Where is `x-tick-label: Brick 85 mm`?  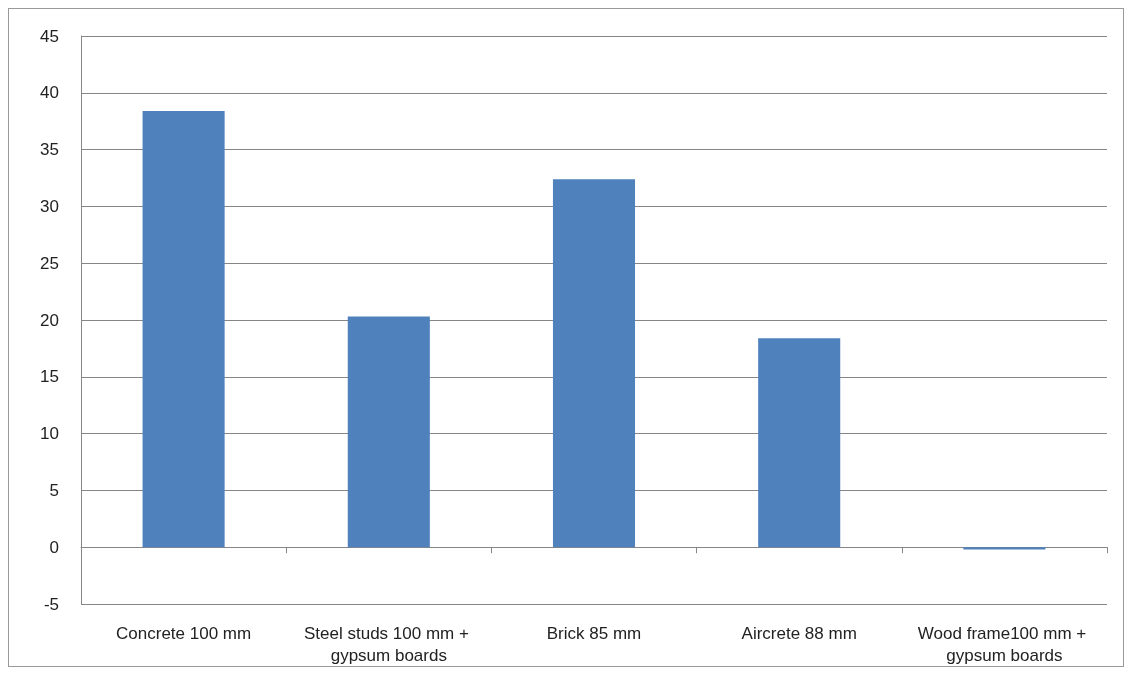
x-tick-label: Brick 85 mm is located at coordinates (594, 633).